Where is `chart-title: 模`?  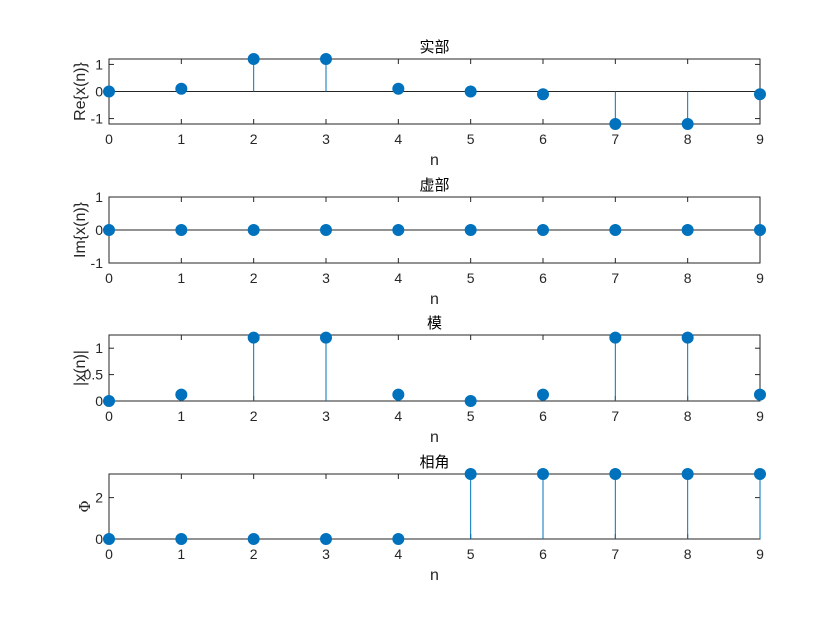 chart-title: 模 is located at coordinates (434, 323).